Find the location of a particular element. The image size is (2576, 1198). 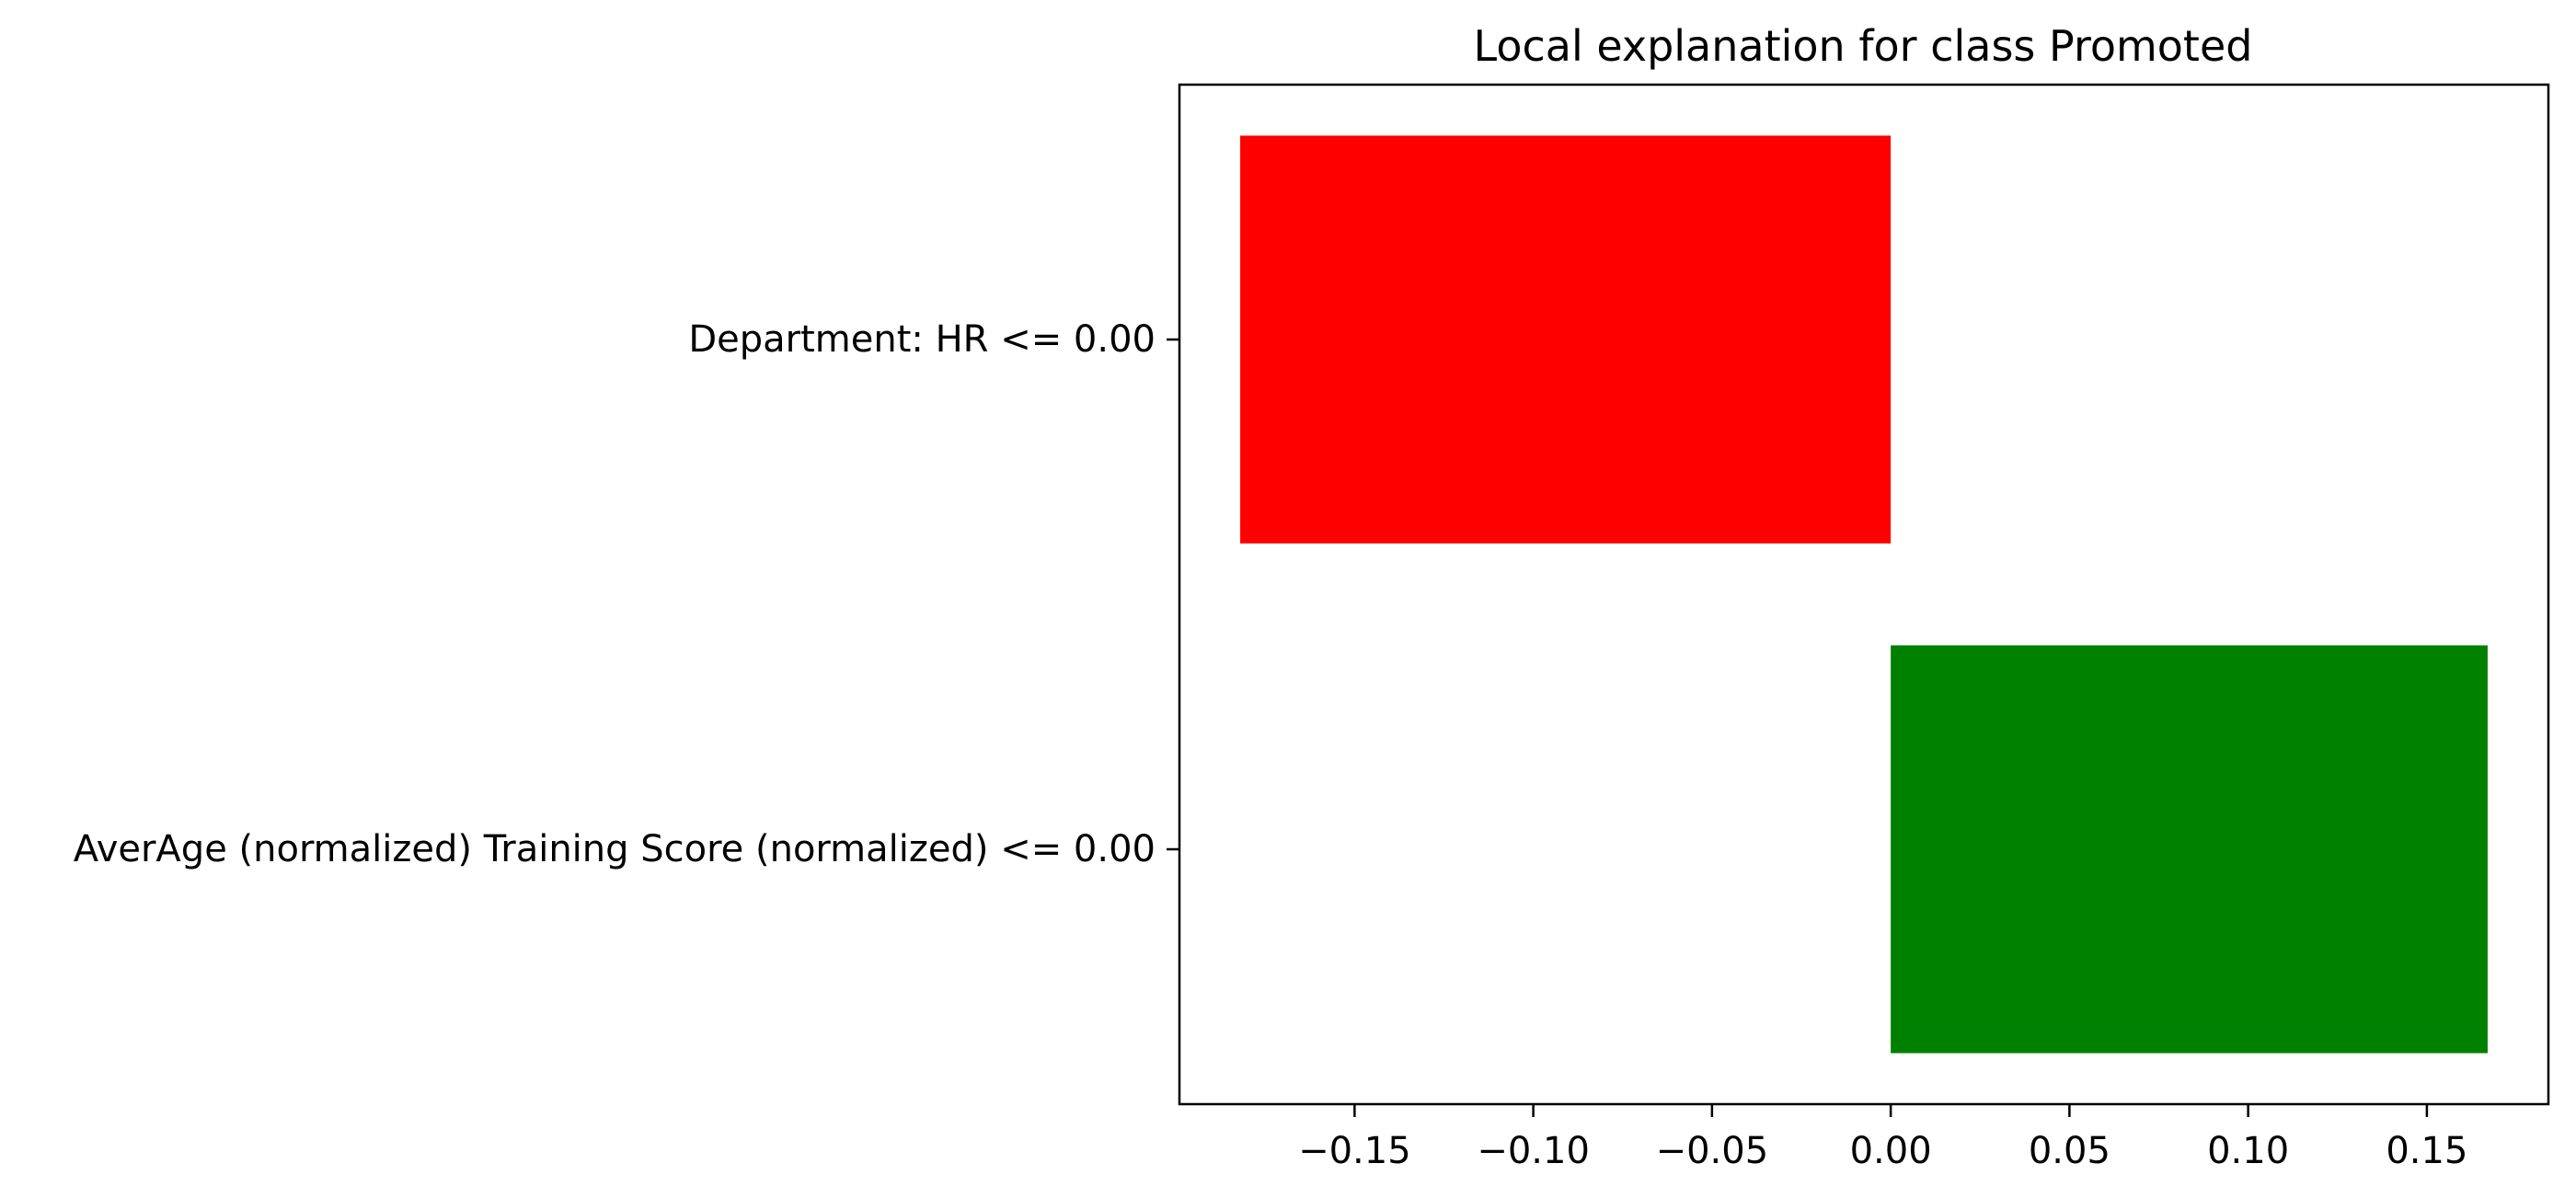

chart-title: Local explanation for class Promoted is located at coordinates (1863, 46).